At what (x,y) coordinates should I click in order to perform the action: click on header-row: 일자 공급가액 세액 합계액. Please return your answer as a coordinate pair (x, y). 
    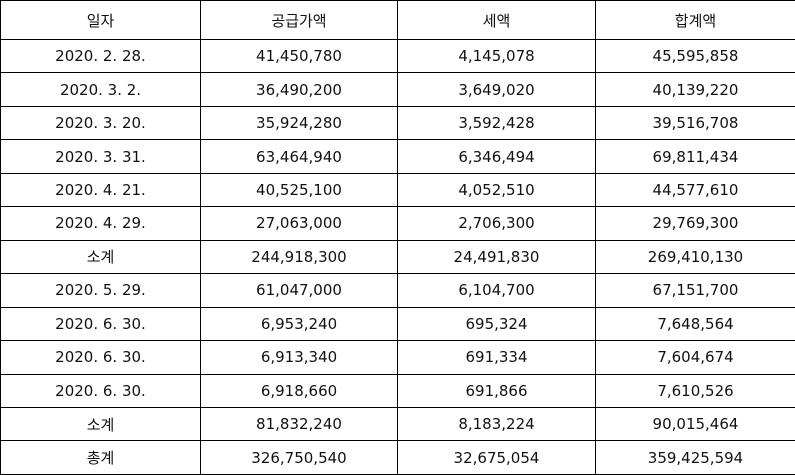
    Looking at the image, I should click on (397, 20).